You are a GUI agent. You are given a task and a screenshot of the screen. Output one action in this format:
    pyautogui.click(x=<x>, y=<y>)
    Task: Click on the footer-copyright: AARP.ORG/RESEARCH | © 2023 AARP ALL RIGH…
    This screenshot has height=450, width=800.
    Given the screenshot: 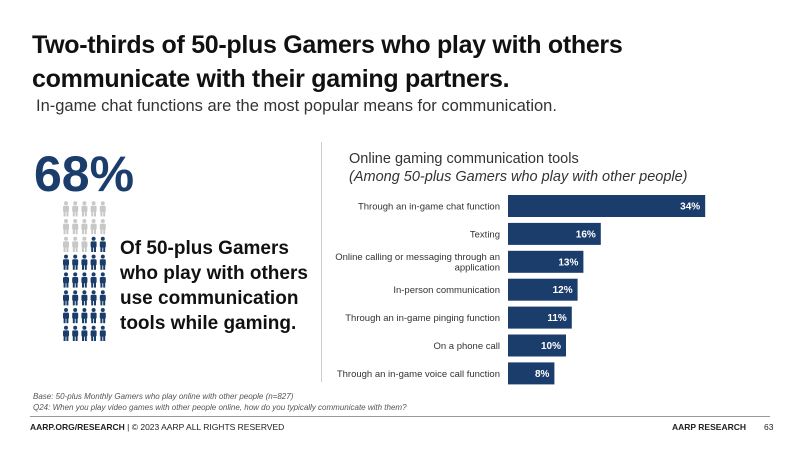 What is the action you would take?
    pyautogui.click(x=157, y=427)
    